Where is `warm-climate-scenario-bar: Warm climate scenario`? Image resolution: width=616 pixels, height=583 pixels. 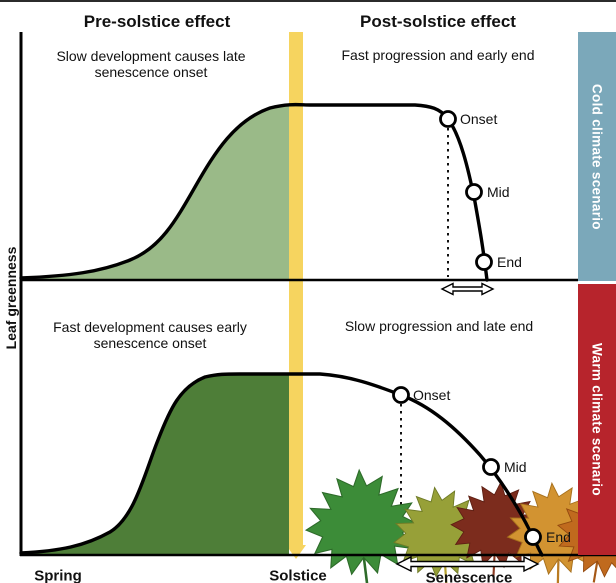
warm-climate-scenario-bar: Warm climate scenario is located at coordinates (597, 419).